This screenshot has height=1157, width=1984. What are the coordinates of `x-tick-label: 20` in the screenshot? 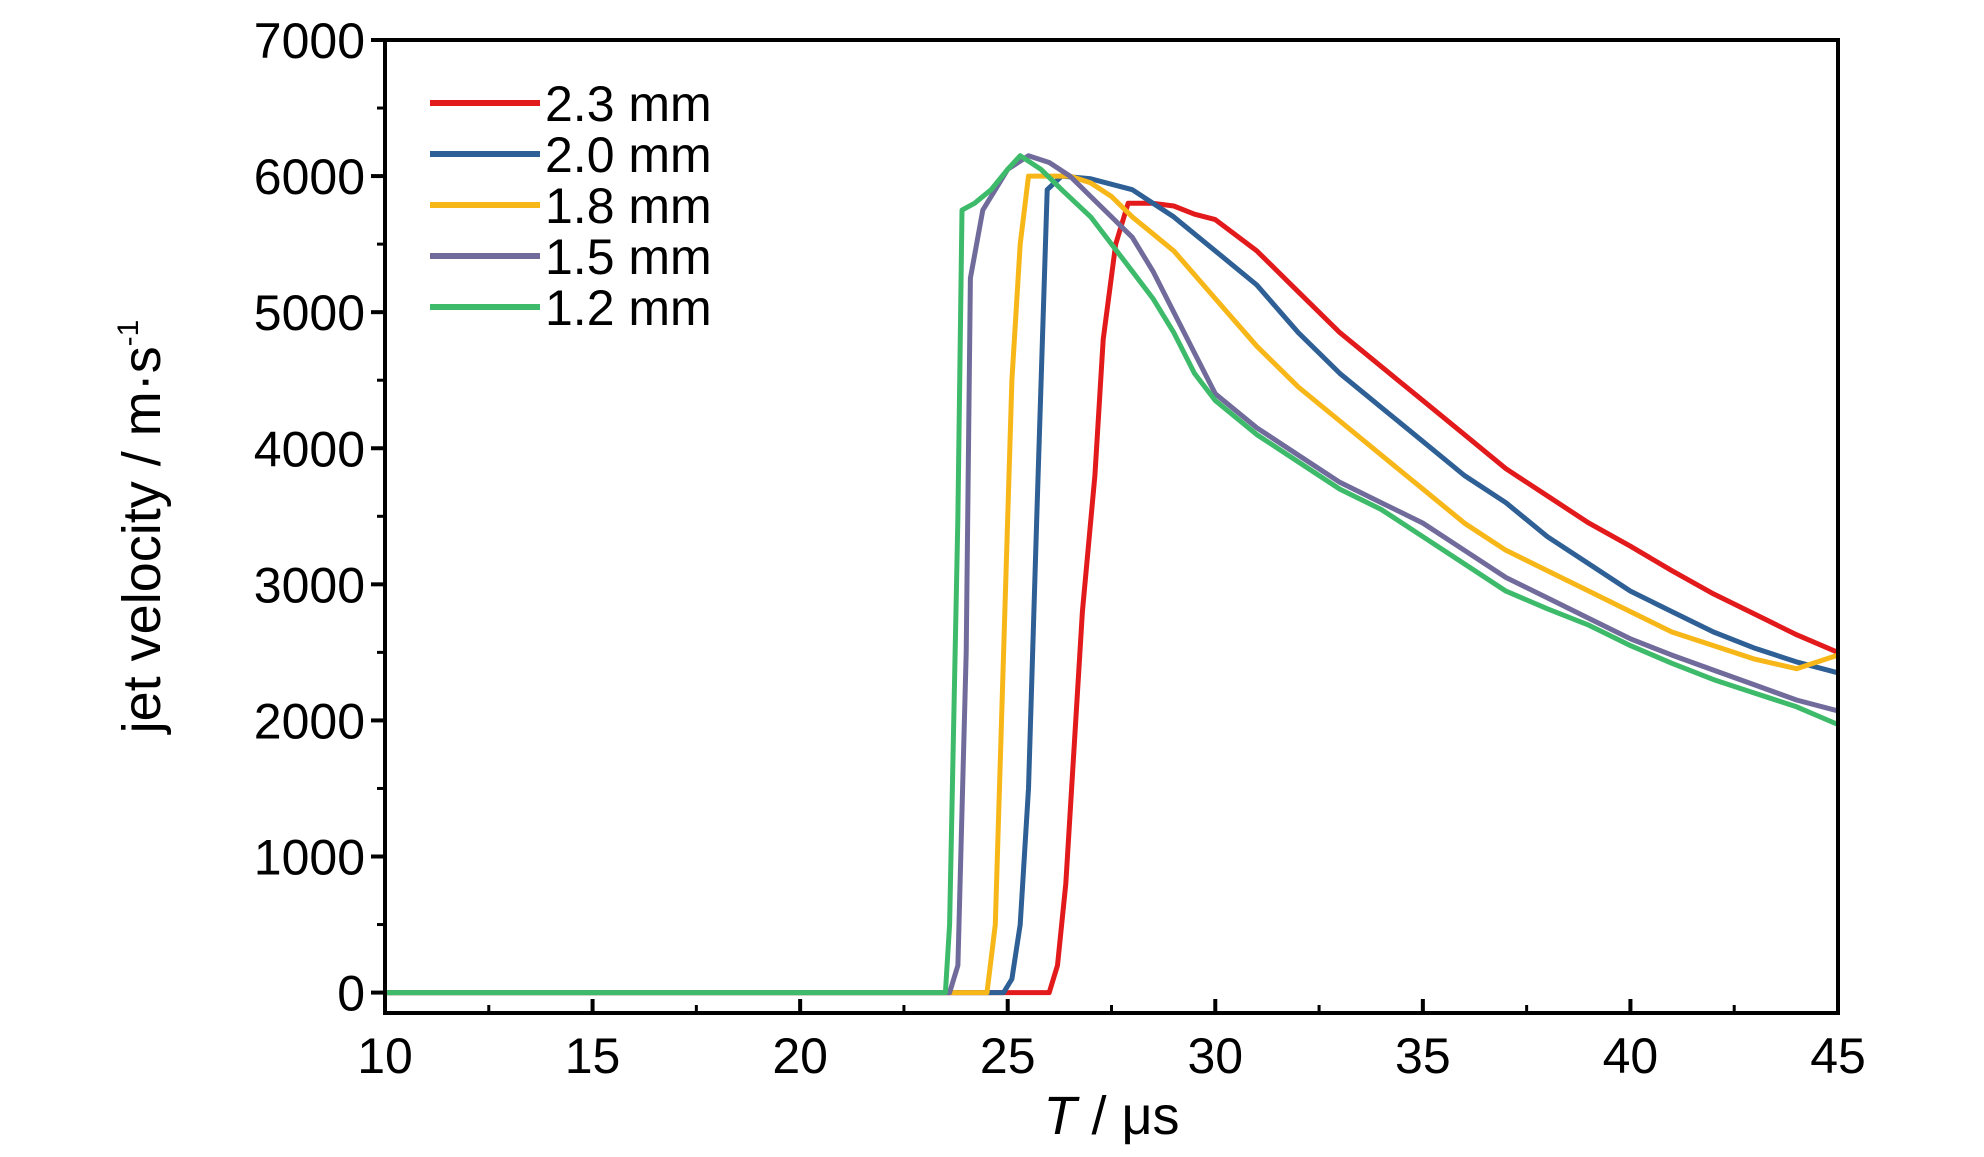 It's located at (800, 1056).